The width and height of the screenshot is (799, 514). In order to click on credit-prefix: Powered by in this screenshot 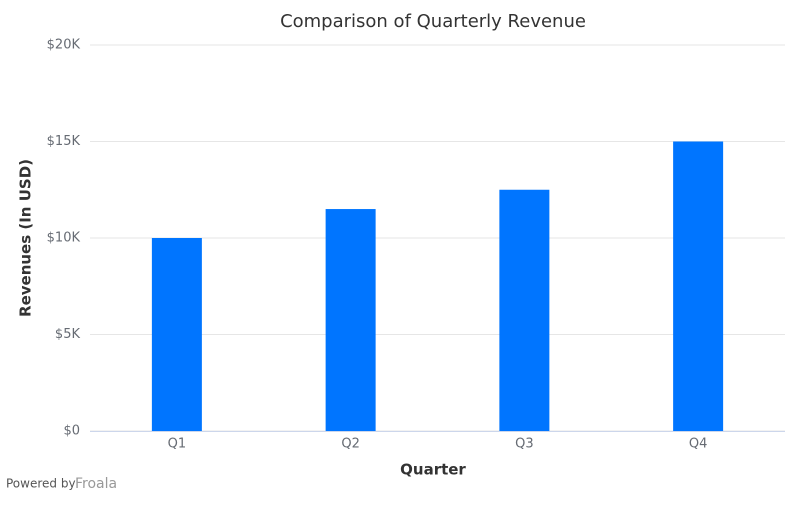, I will do `click(41, 484)`.